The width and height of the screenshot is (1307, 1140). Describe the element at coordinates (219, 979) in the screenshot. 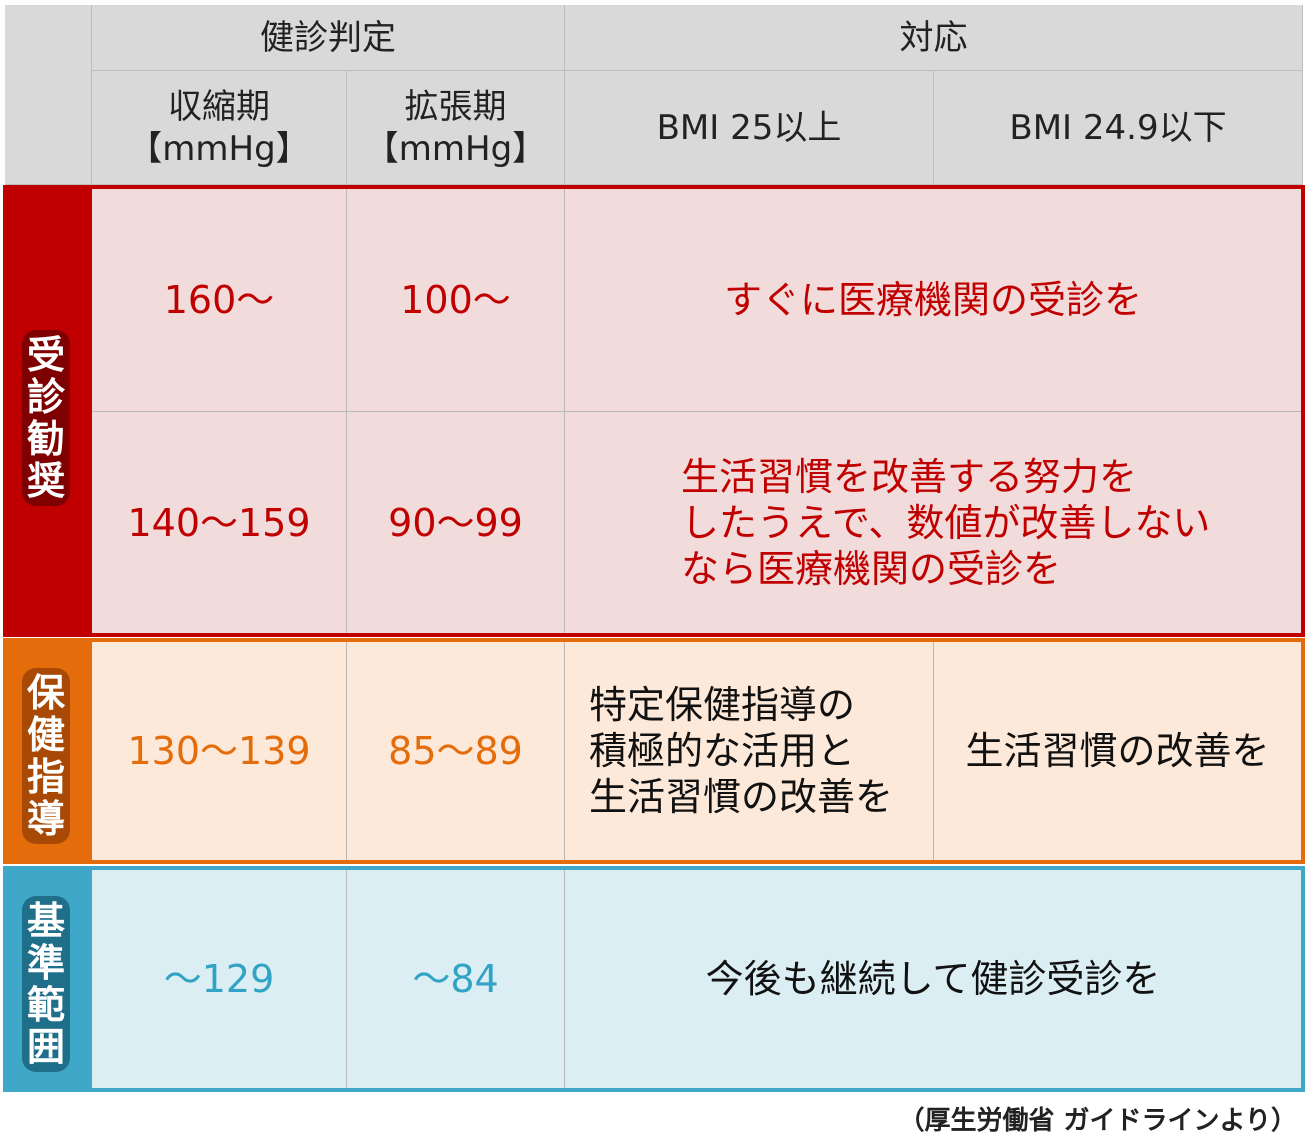

I see `systolic-cell: ～129` at that location.